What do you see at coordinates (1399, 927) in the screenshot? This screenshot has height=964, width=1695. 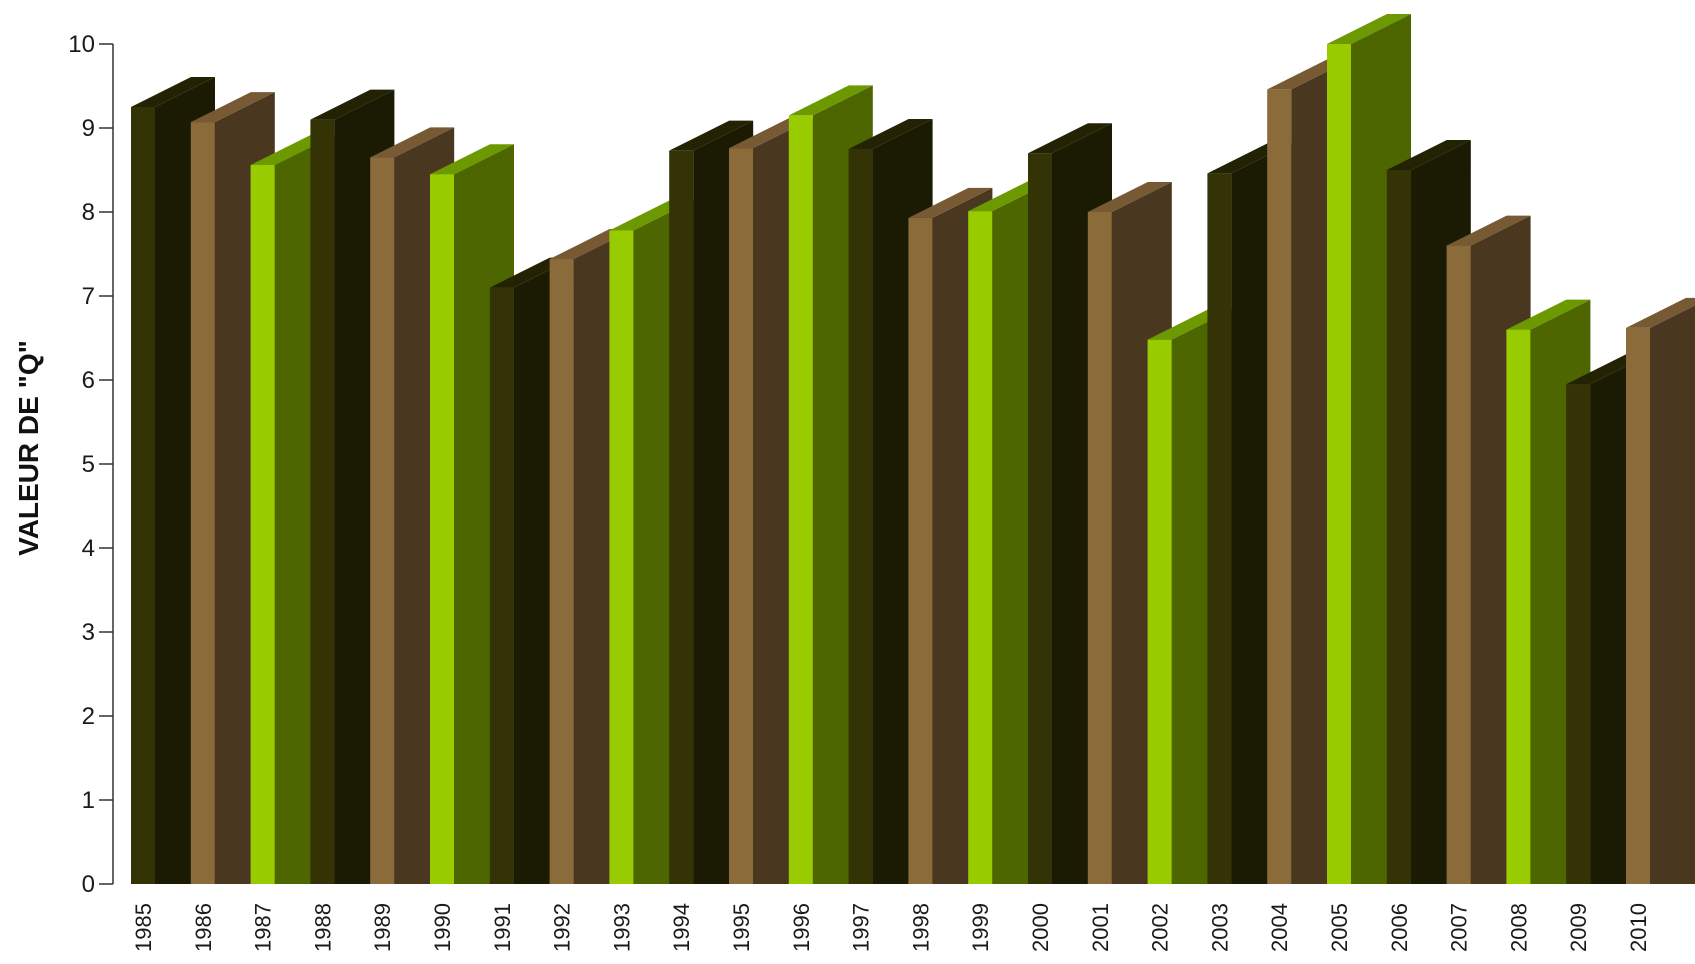 I see `x-tick-label: 2006` at bounding box center [1399, 927].